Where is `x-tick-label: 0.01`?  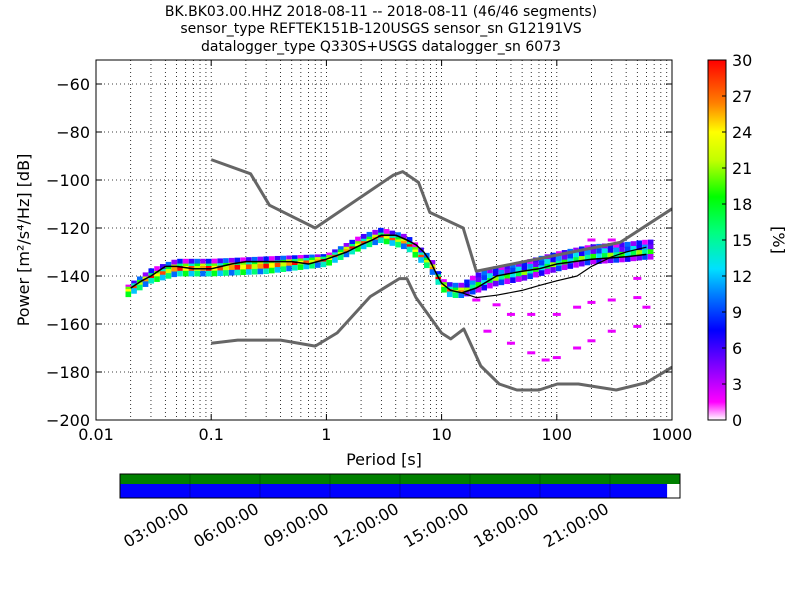 x-tick-label: 0.01 is located at coordinates (96, 434).